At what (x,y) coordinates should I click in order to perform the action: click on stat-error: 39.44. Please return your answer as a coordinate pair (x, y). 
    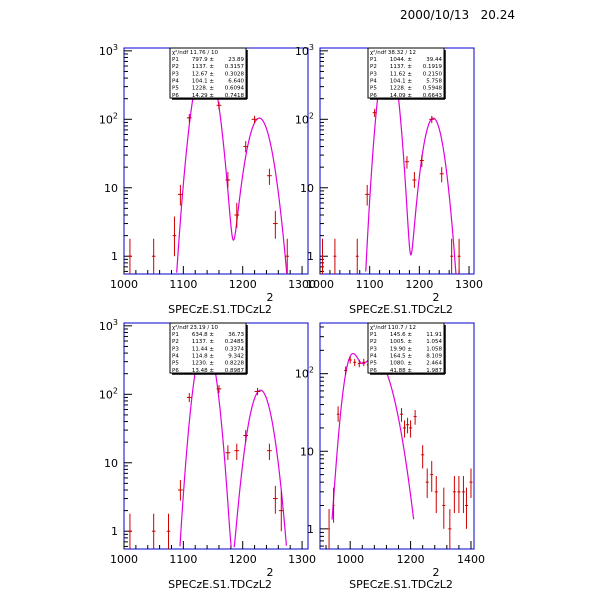
    Looking at the image, I should click on (434, 60).